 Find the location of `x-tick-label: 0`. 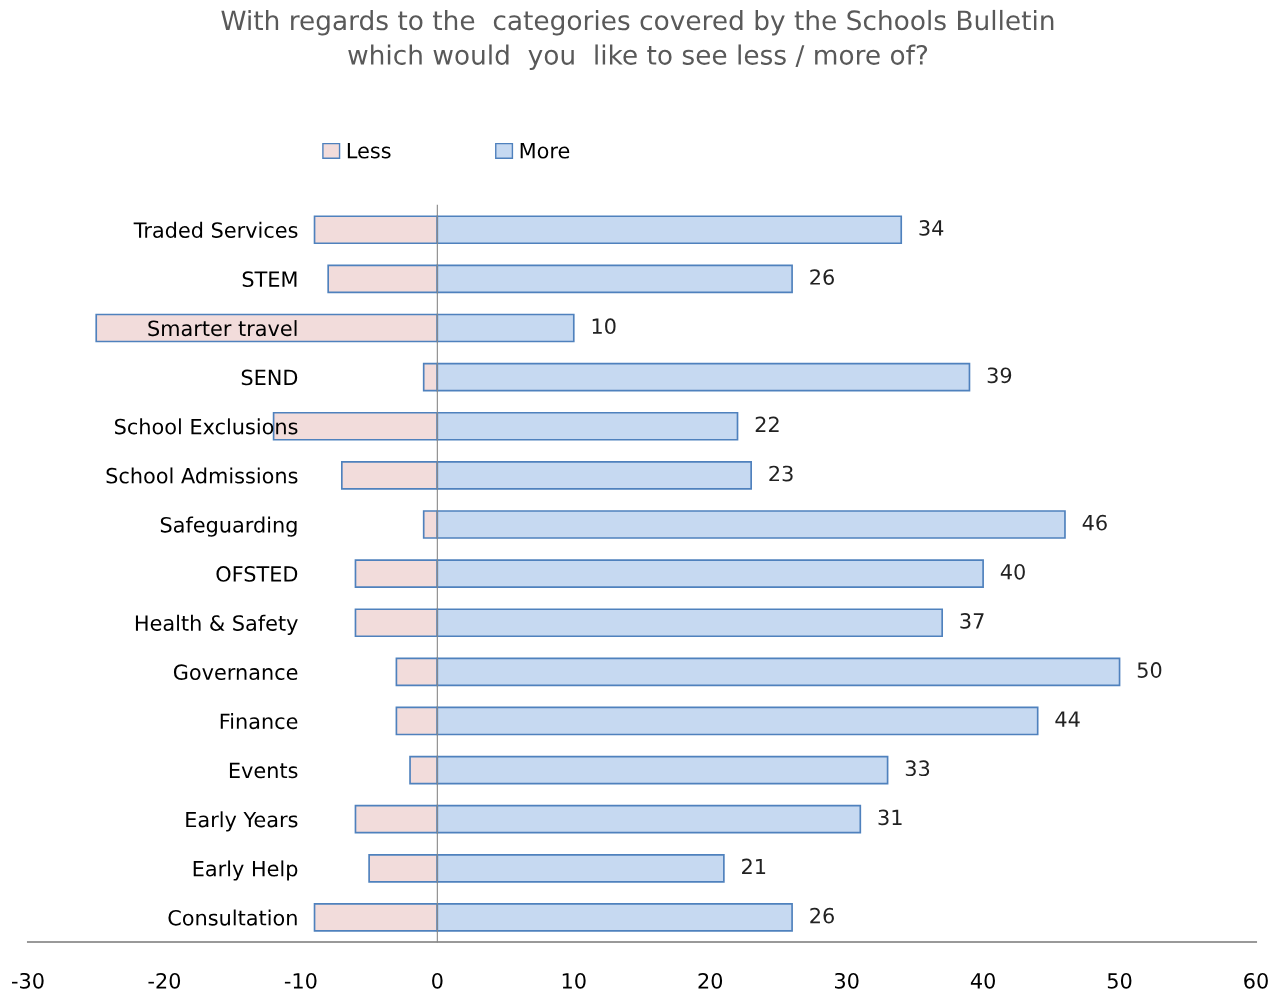

x-tick-label: 0 is located at coordinates (437, 980).